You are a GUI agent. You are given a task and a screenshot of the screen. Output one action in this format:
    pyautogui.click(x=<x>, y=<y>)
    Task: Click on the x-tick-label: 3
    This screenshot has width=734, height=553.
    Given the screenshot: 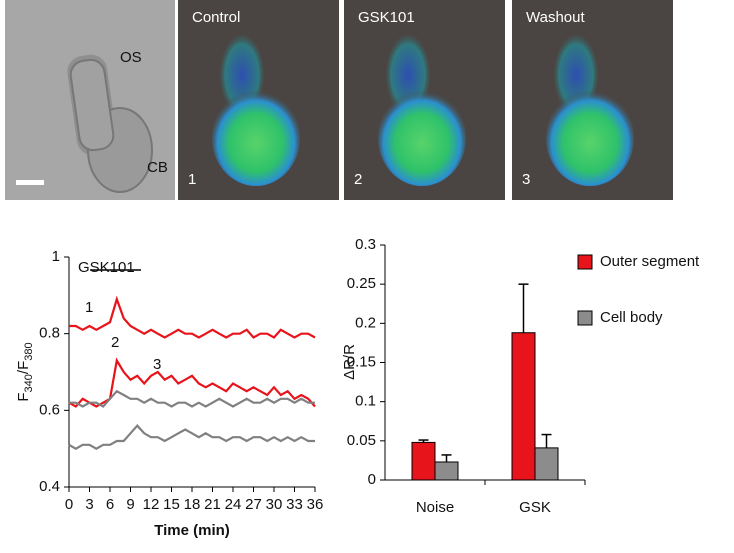 What is the action you would take?
    pyautogui.click(x=89, y=504)
    